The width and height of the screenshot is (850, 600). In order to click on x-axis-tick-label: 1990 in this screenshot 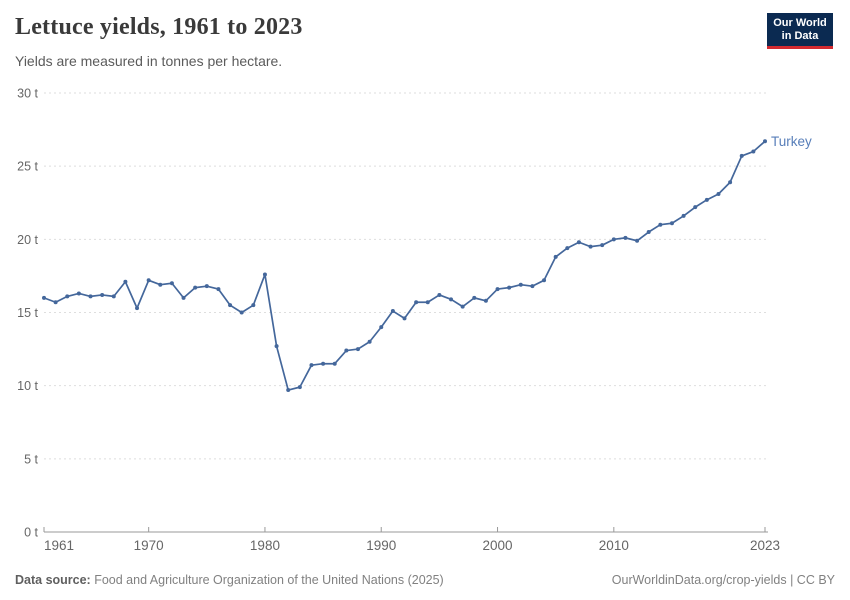, I will do `click(381, 545)`.